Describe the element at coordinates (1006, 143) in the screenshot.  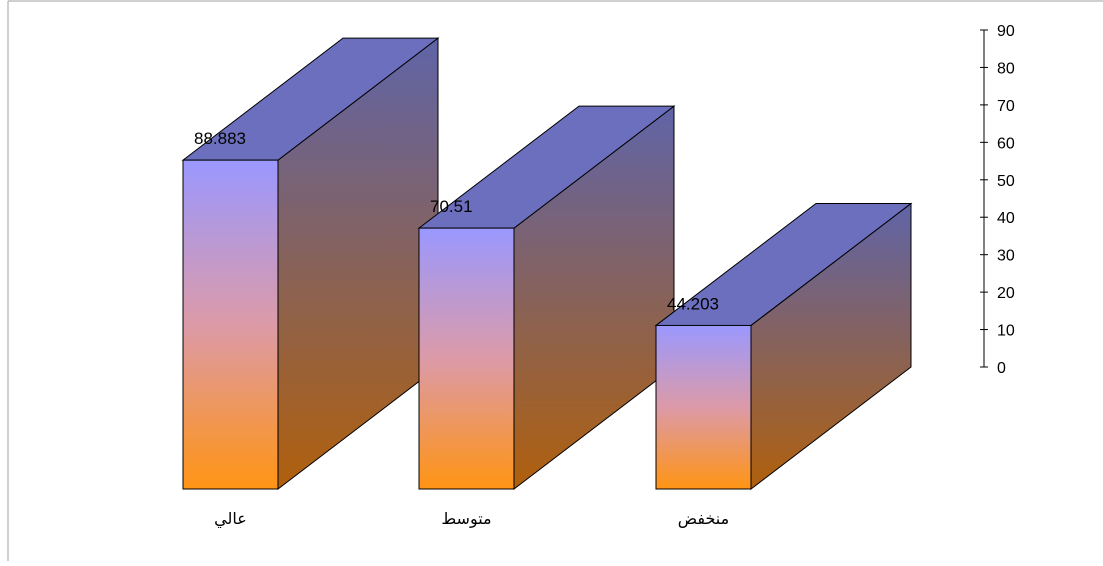
I see `y-tick-label: 60` at that location.